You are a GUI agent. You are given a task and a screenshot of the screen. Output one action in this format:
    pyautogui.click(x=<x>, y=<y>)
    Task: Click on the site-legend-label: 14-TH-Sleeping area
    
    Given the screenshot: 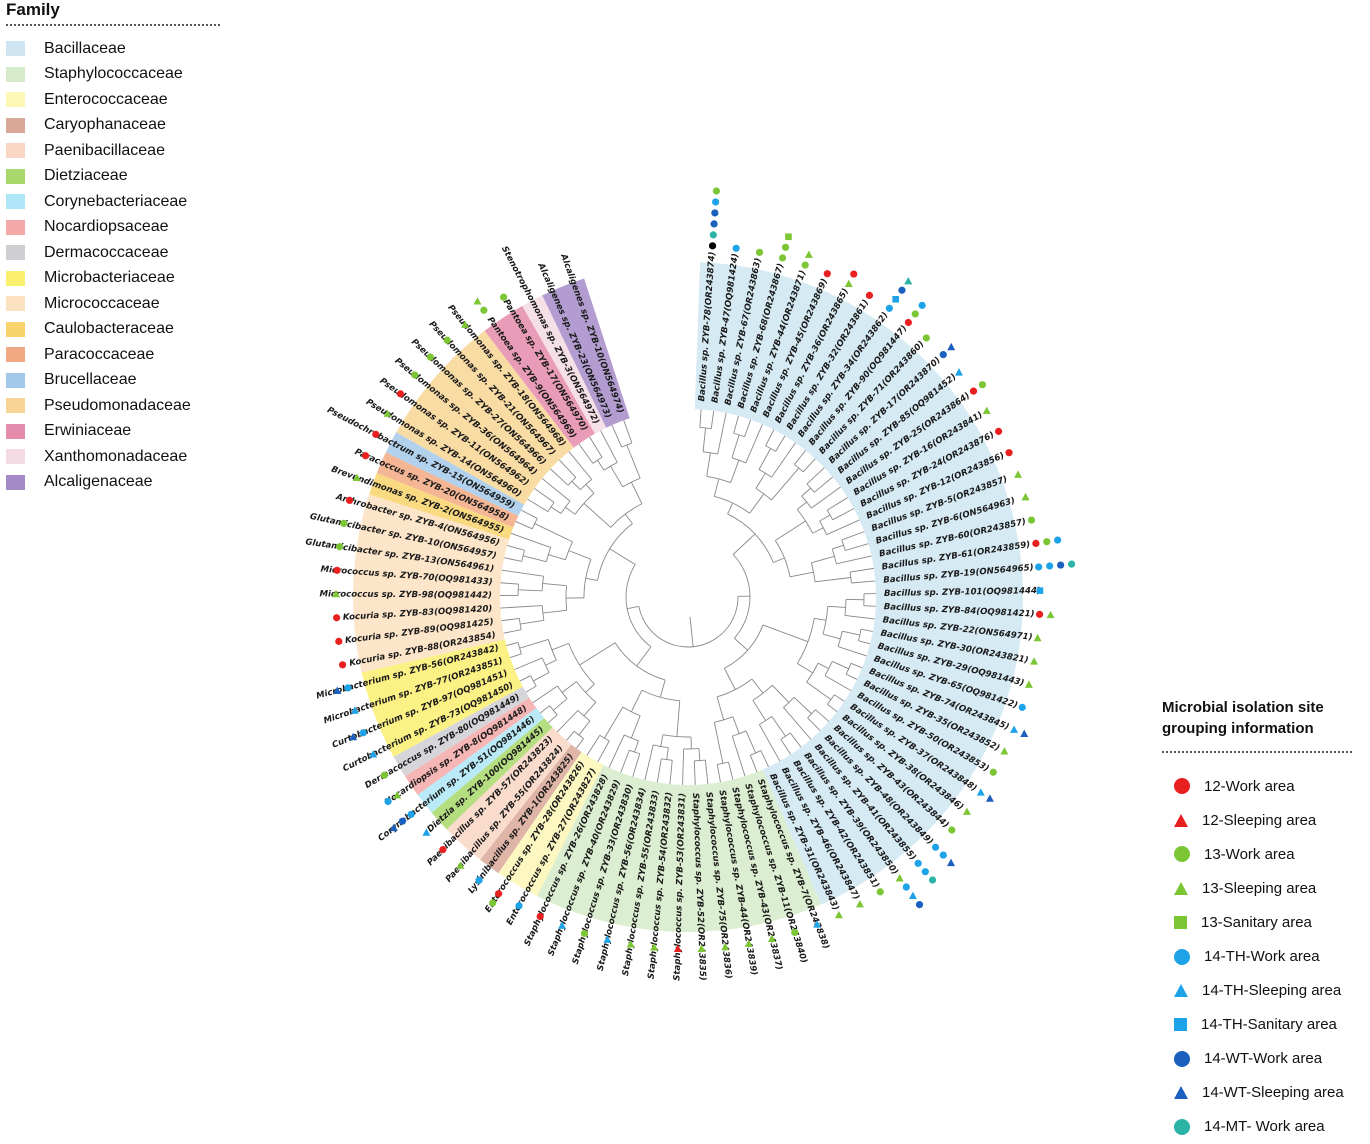 What is the action you would take?
    pyautogui.click(x=1271, y=990)
    